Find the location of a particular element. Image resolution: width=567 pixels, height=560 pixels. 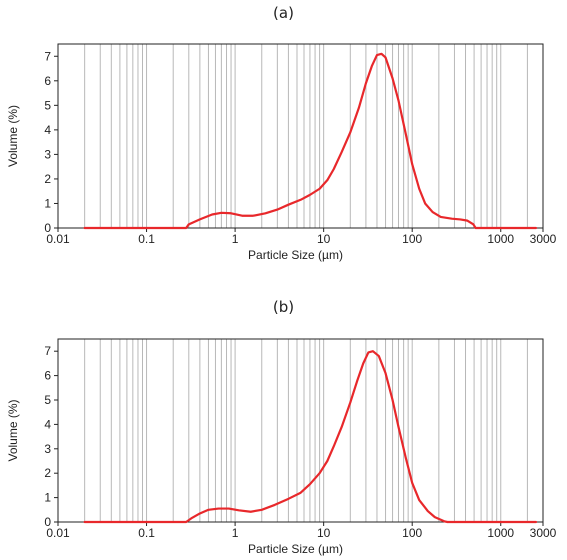

chart-1-panel-label: (b) is located at coordinates (283, 307).